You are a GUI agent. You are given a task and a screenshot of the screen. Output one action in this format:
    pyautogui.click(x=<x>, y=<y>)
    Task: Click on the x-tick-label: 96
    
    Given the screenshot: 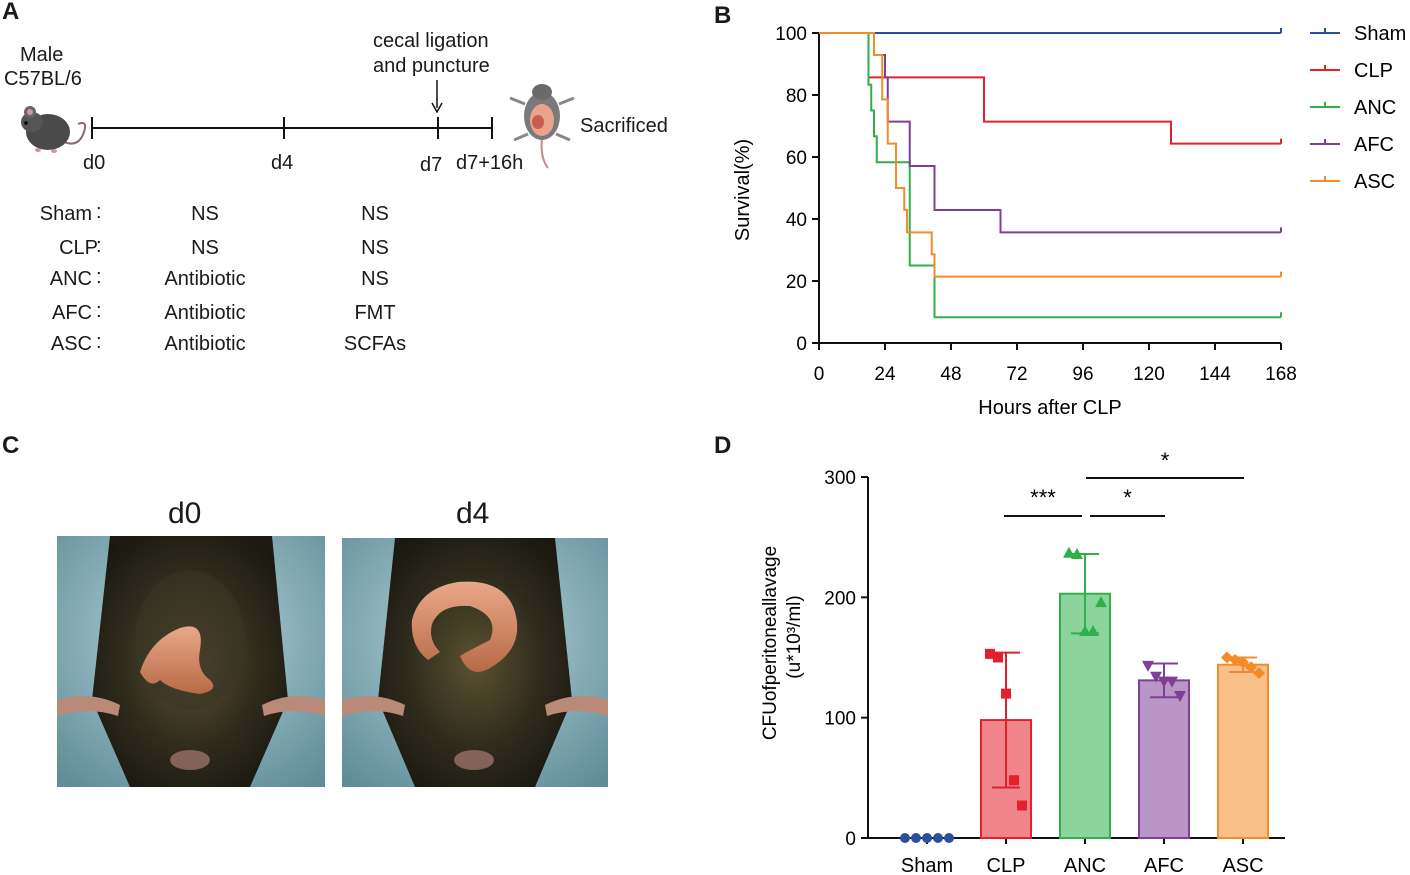 What is the action you would take?
    pyautogui.click(x=1082, y=374)
    